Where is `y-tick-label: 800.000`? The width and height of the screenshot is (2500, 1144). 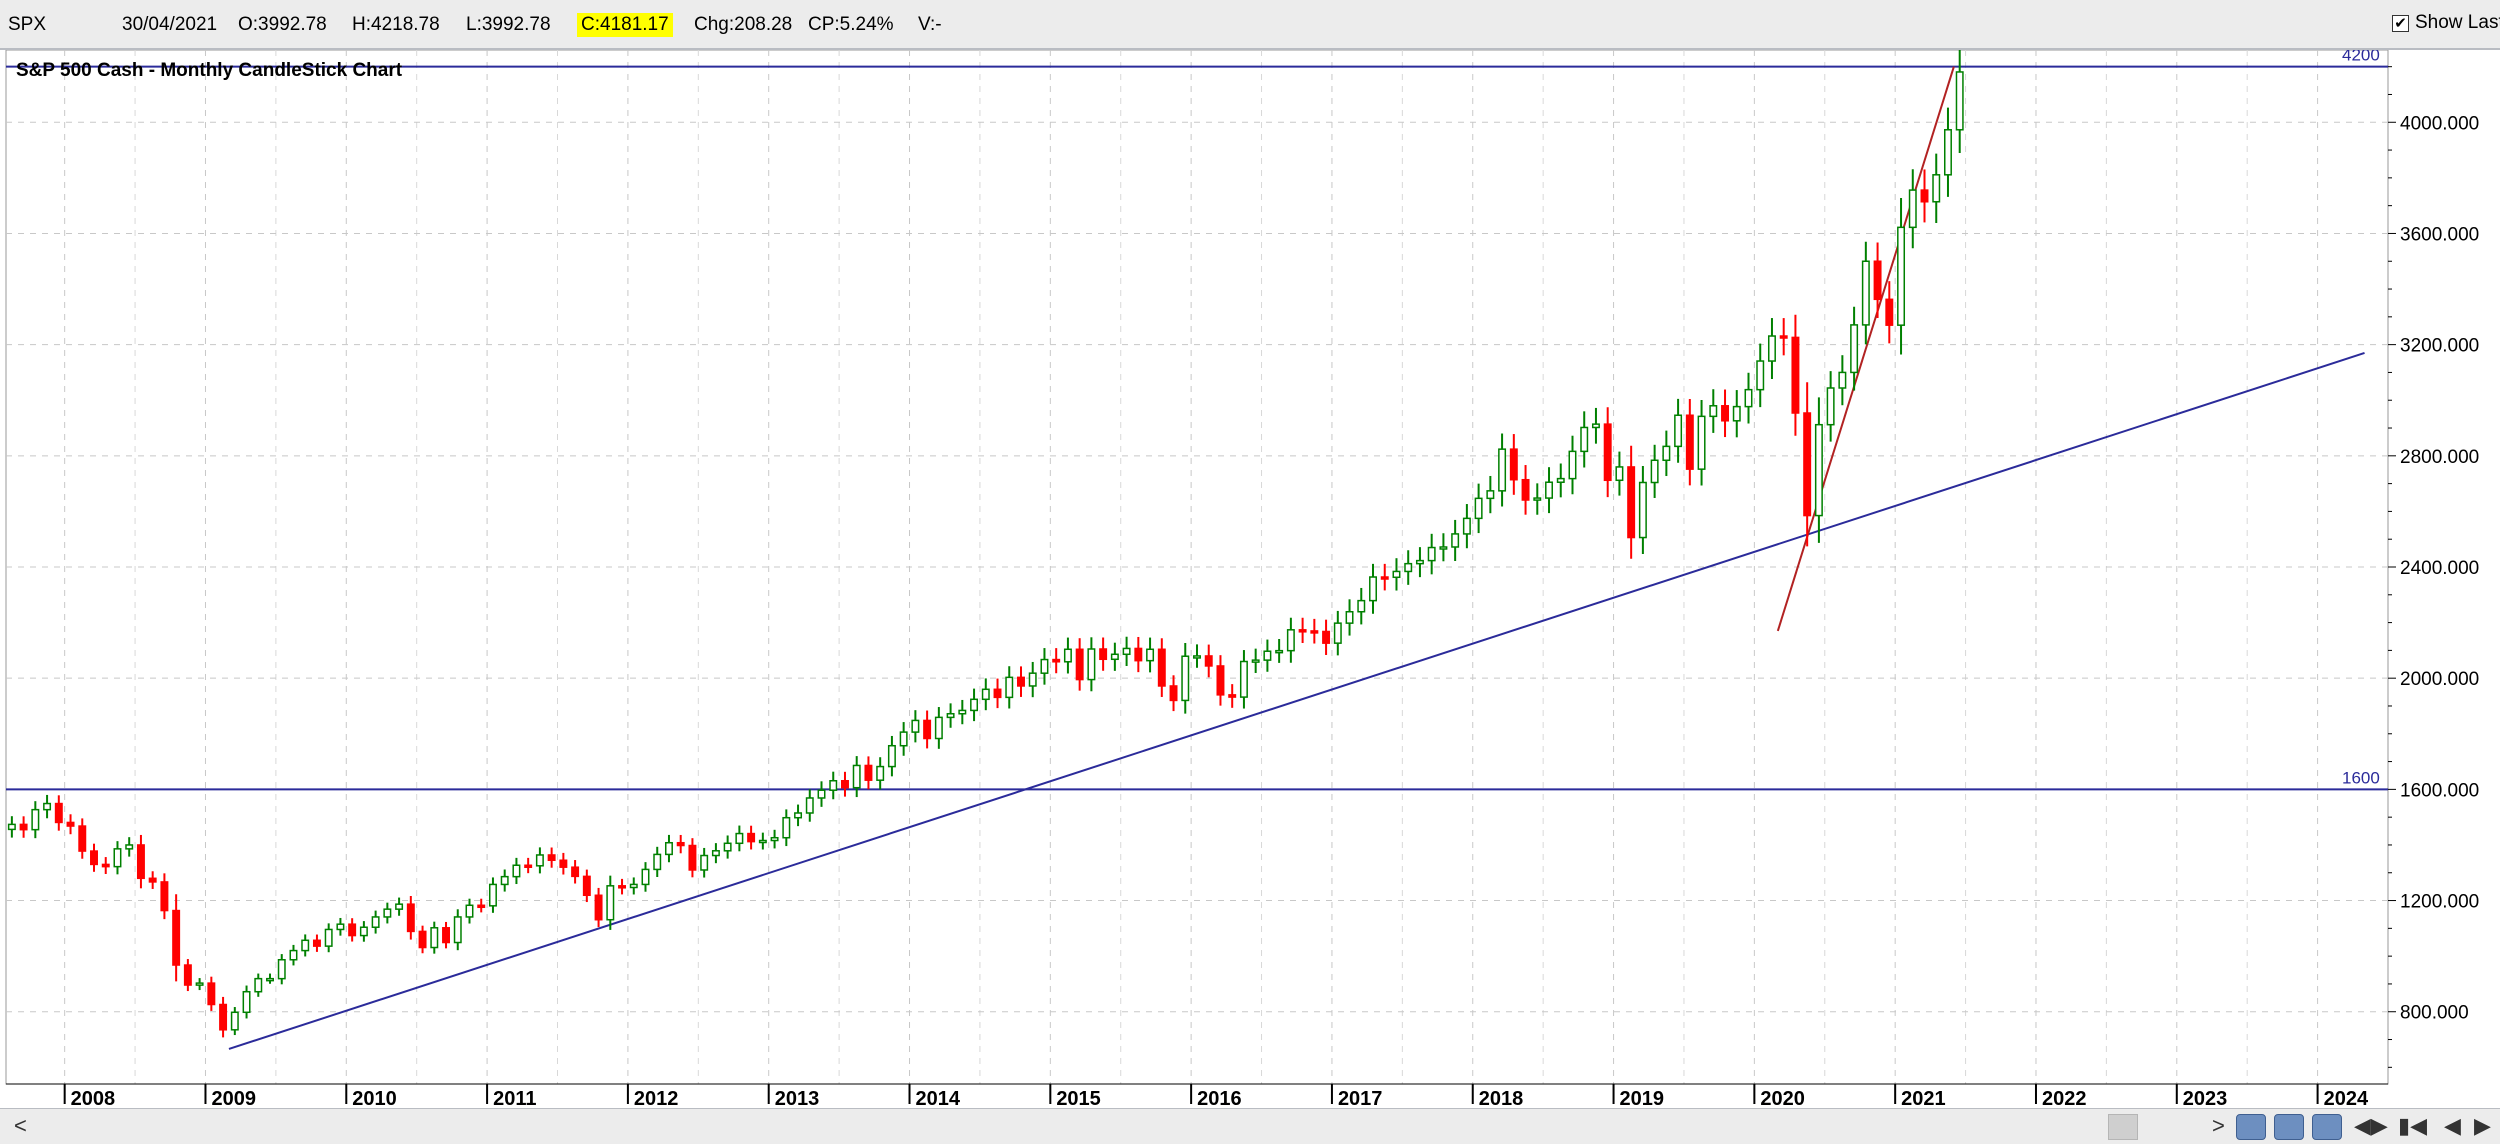 y-tick-label: 800.000 is located at coordinates (2434, 1013).